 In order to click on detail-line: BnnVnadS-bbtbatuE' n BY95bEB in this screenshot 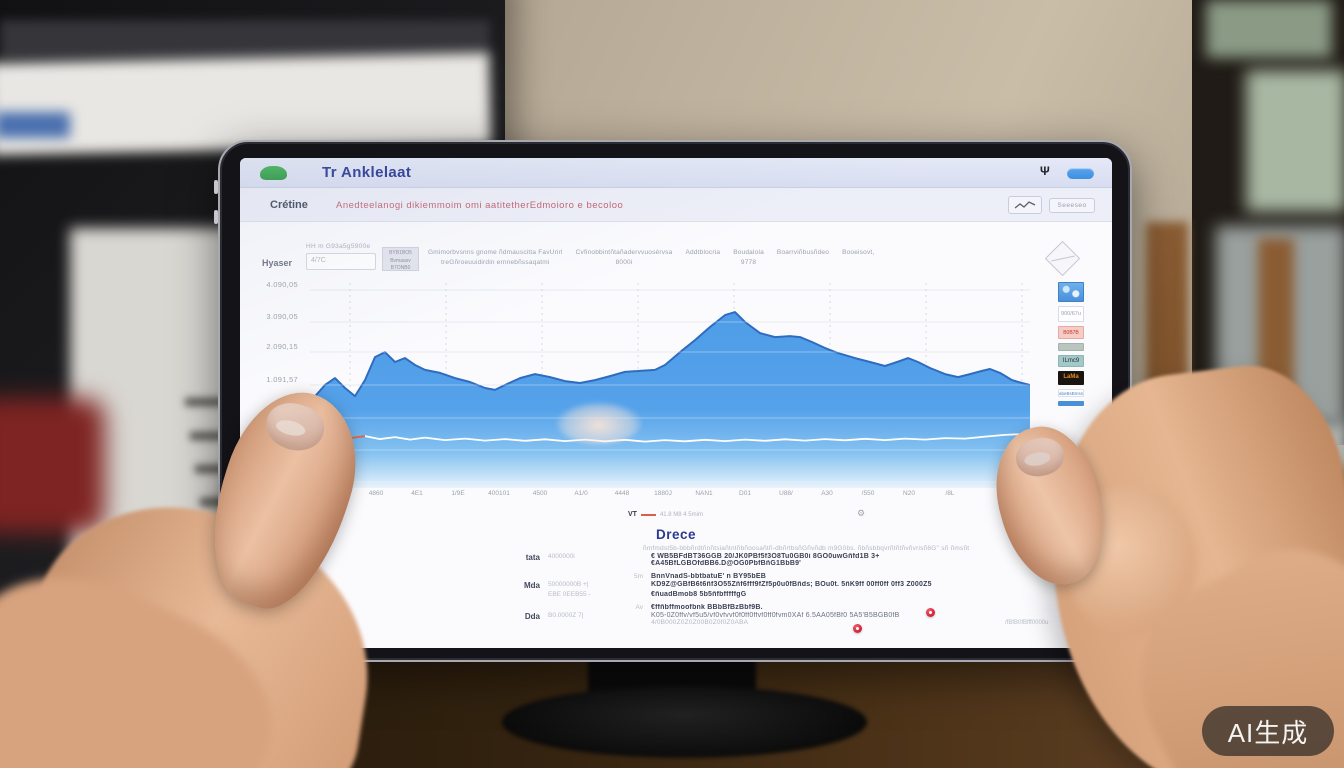, I will do `click(708, 576)`.